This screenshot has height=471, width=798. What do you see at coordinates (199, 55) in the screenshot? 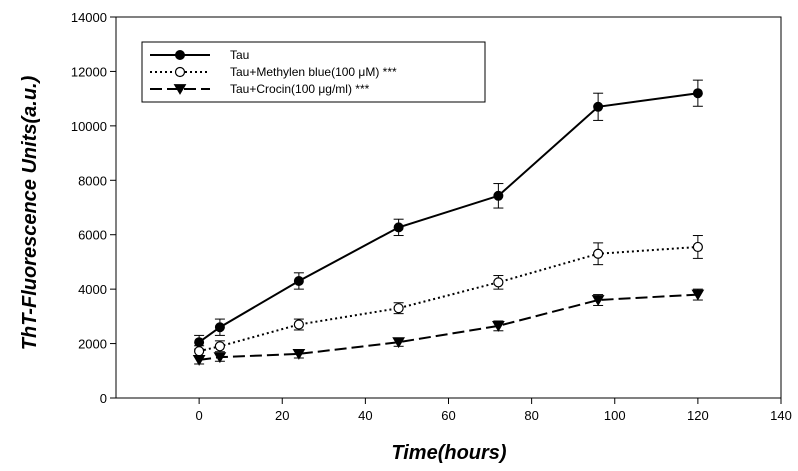
I see `legend-item: Tau` at bounding box center [199, 55].